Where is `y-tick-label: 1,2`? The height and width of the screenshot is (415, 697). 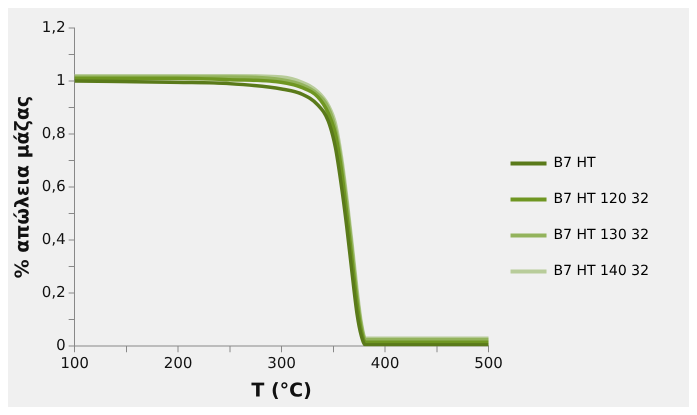 y-tick-label: 1,2 is located at coordinates (54, 27).